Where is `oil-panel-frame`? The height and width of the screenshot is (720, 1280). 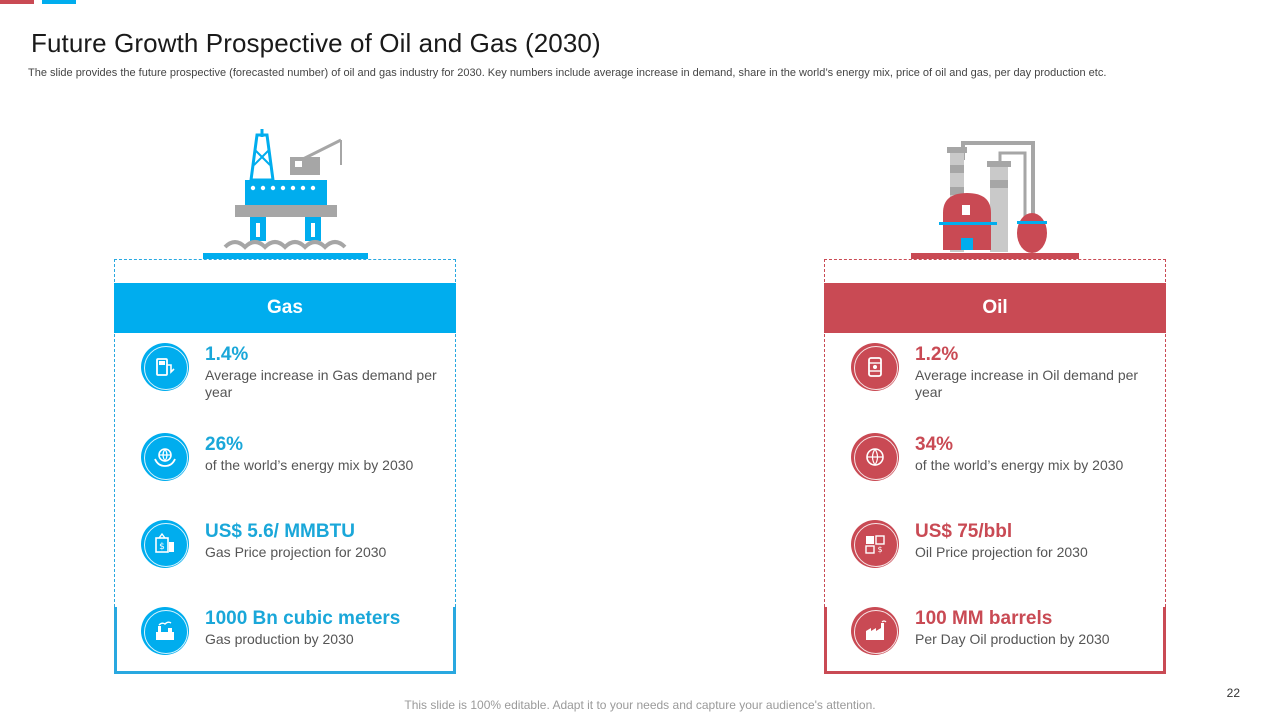 oil-panel-frame is located at coordinates (995, 640).